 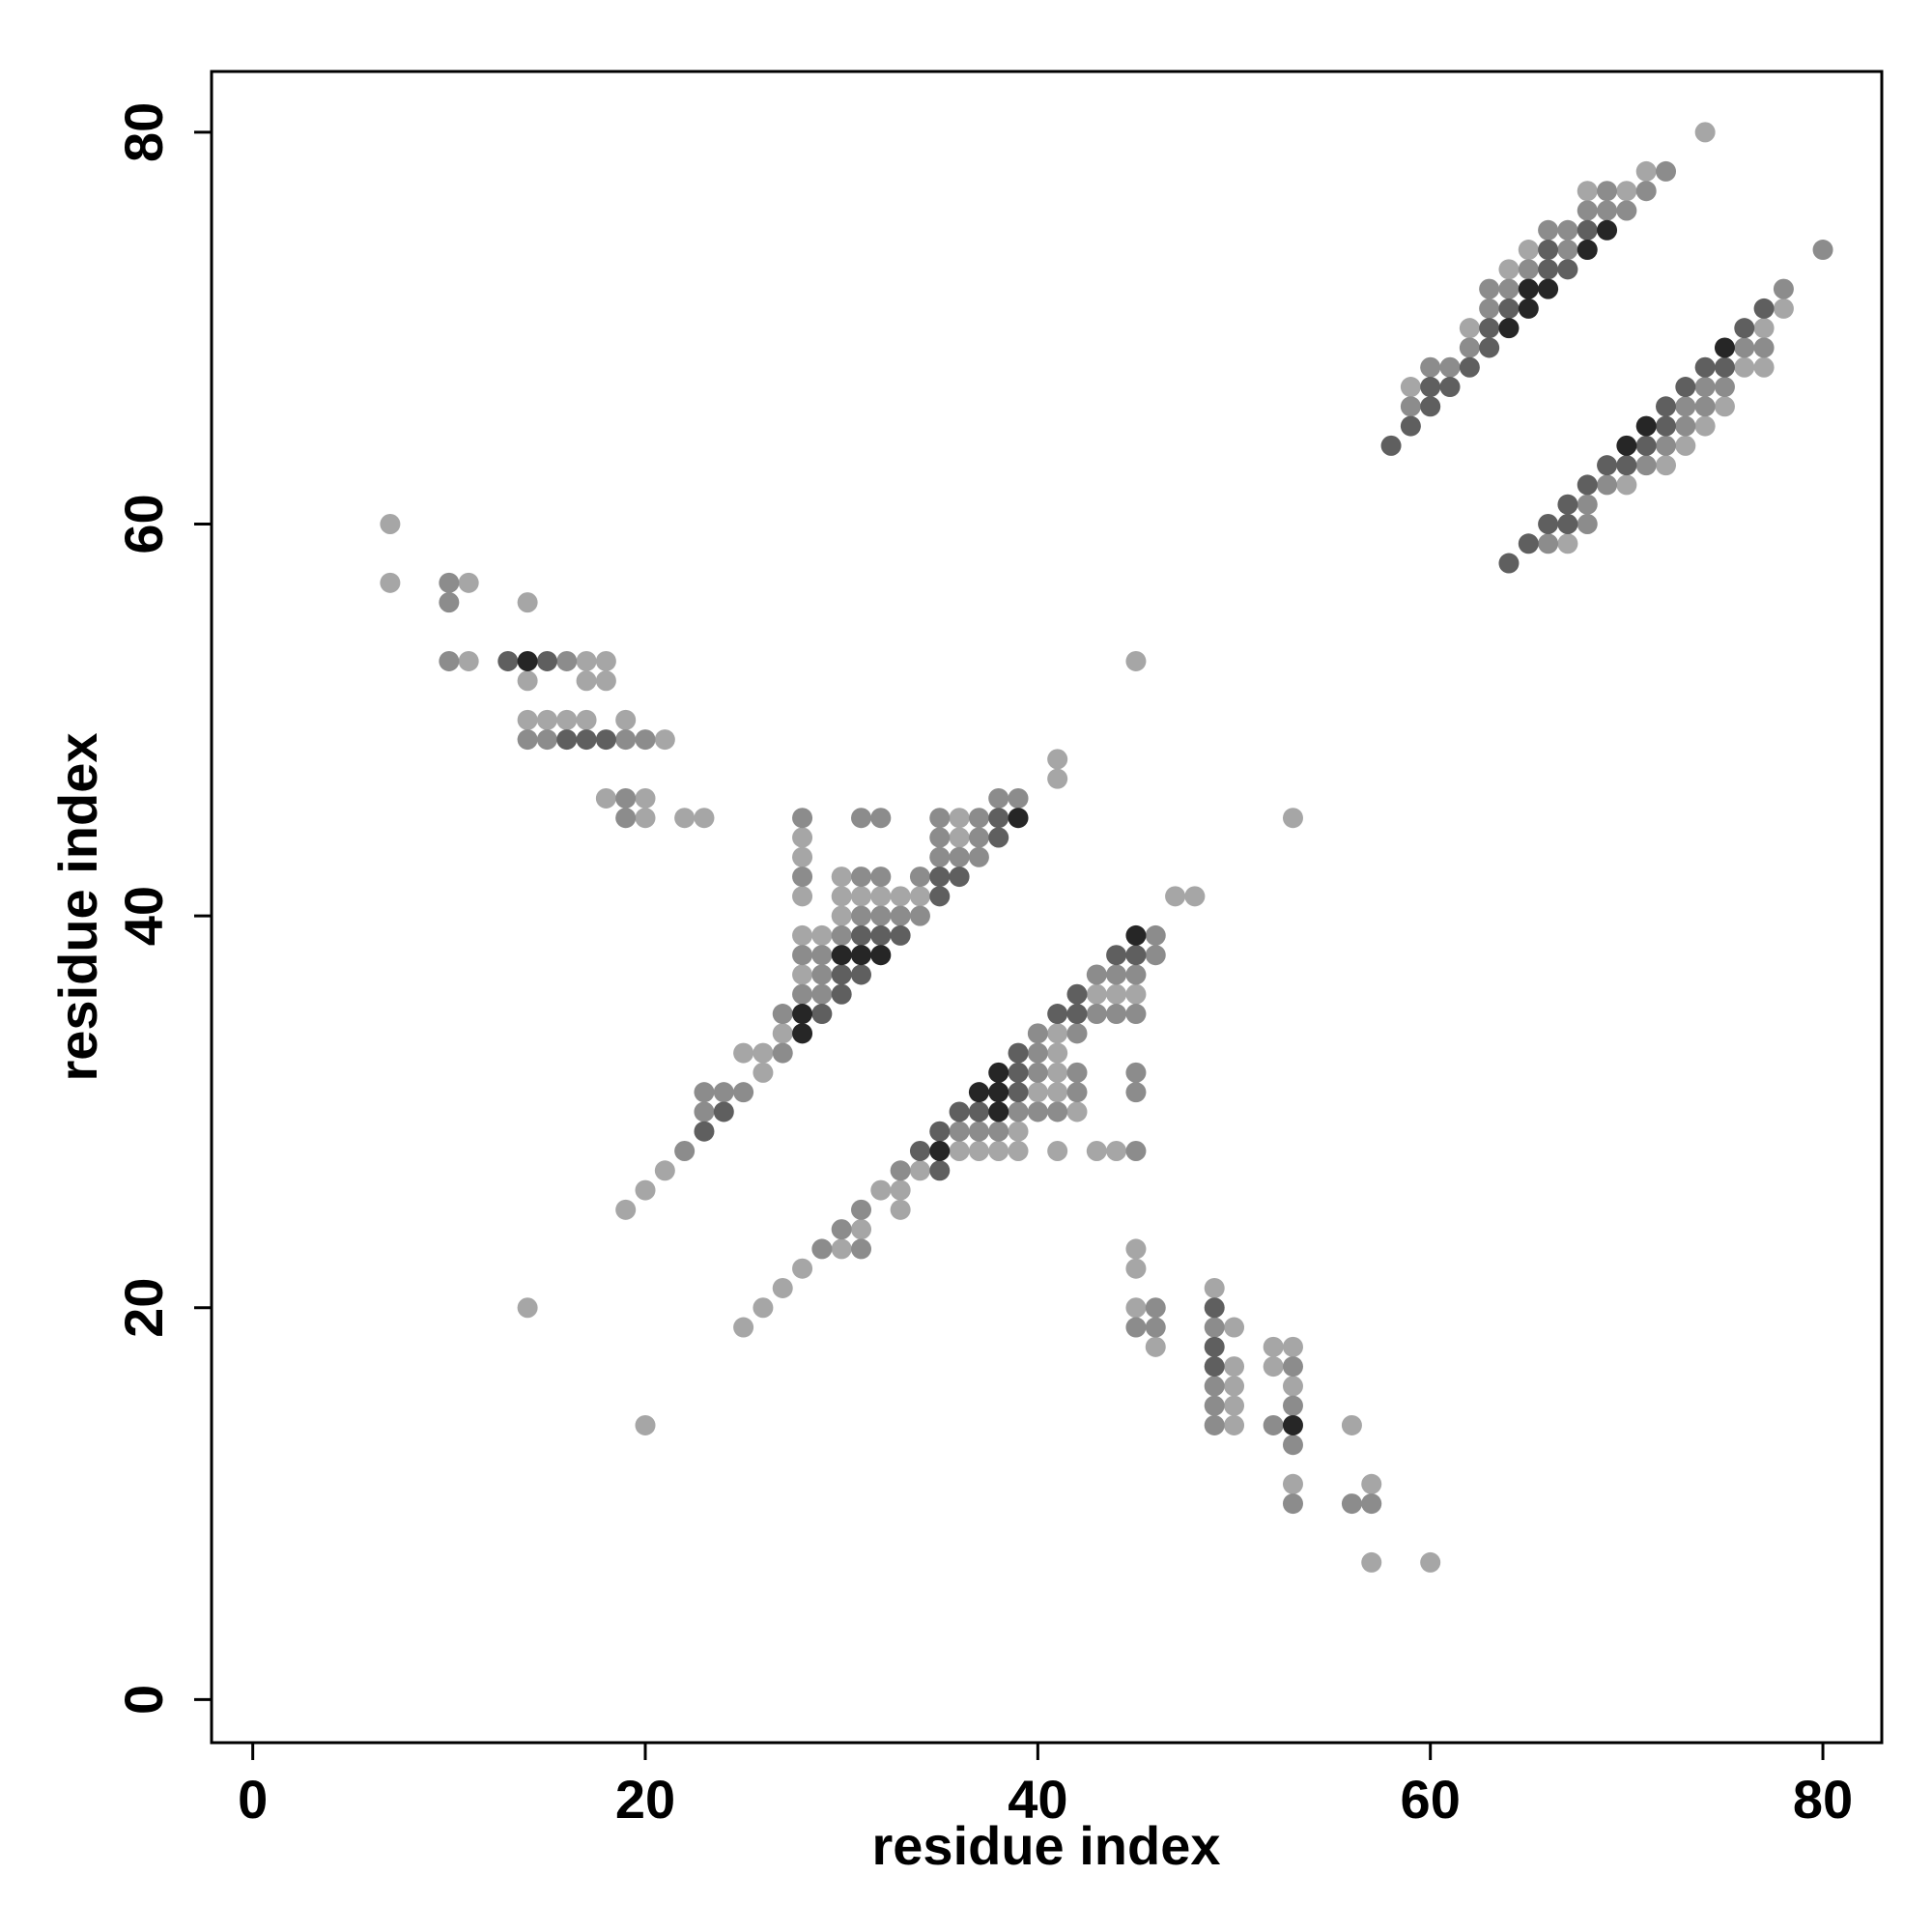 What do you see at coordinates (143, 524) in the screenshot?
I see `y-tick-label: 60` at bounding box center [143, 524].